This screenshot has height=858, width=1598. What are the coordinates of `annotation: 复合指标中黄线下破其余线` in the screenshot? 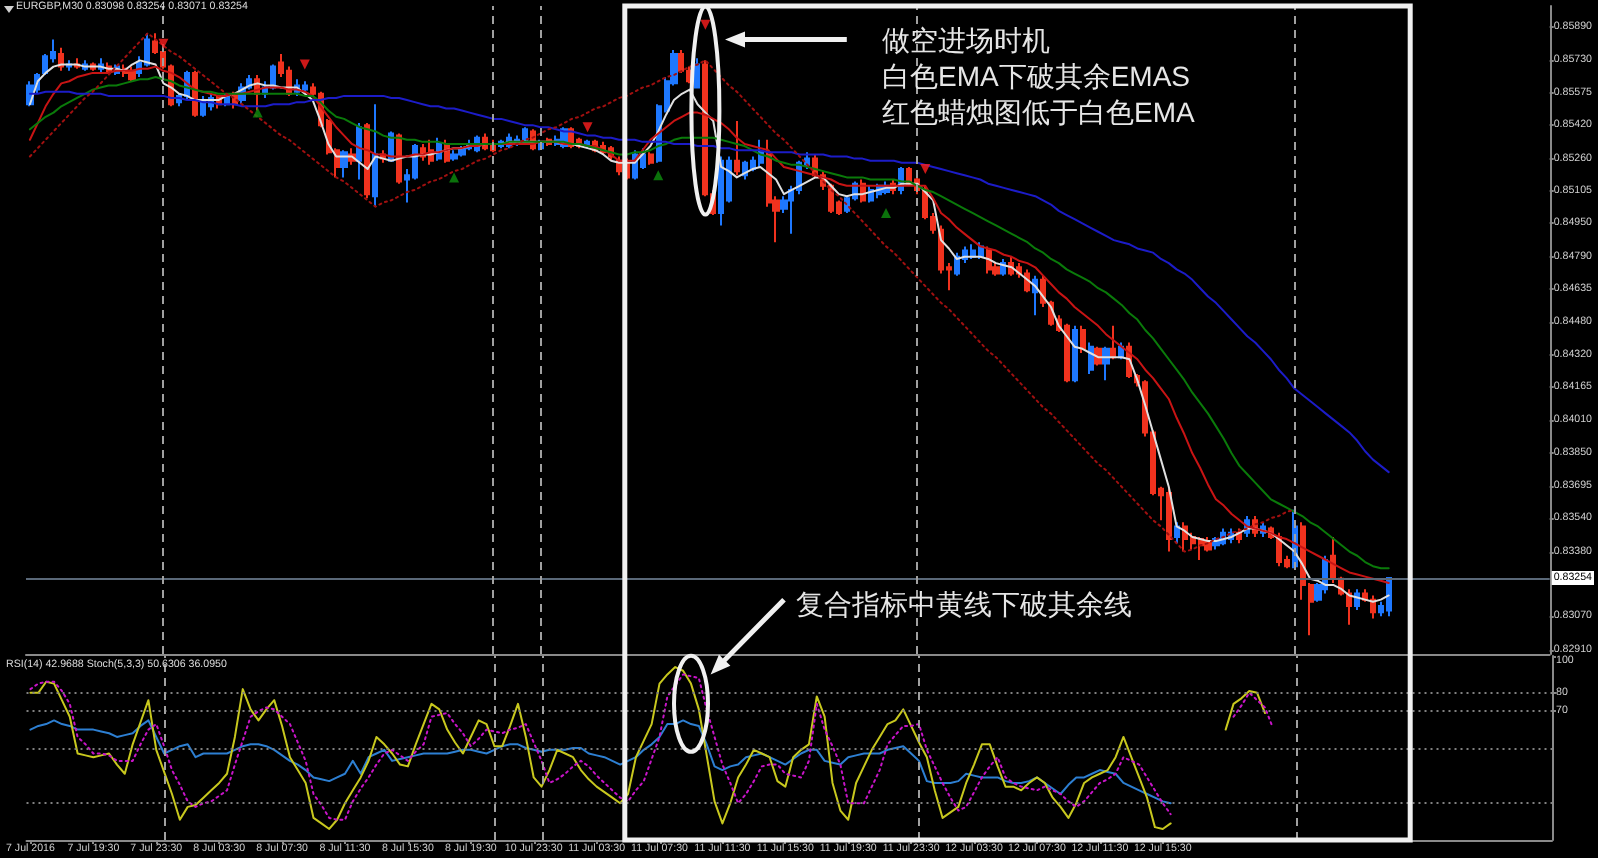 It's located at (964, 604).